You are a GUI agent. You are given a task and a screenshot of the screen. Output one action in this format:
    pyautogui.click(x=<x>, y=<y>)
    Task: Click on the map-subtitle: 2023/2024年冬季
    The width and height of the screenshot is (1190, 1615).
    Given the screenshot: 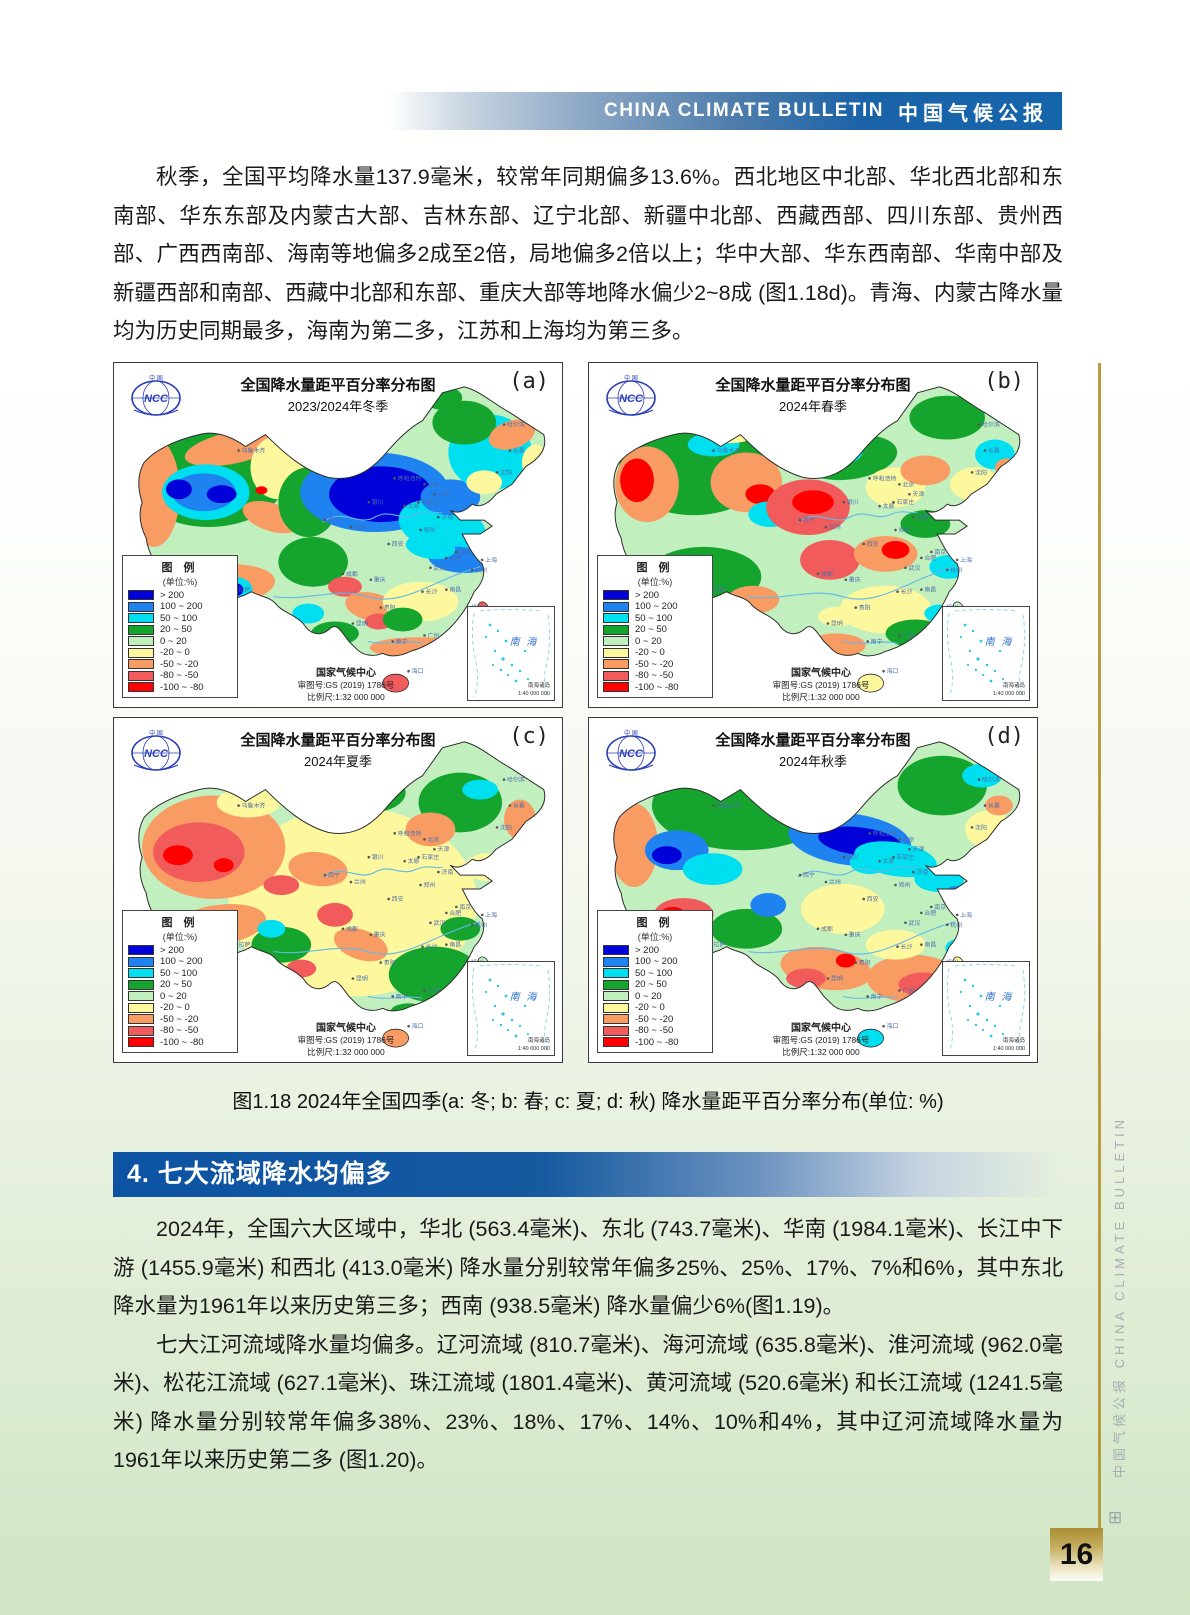 What is the action you would take?
    pyautogui.click(x=338, y=406)
    